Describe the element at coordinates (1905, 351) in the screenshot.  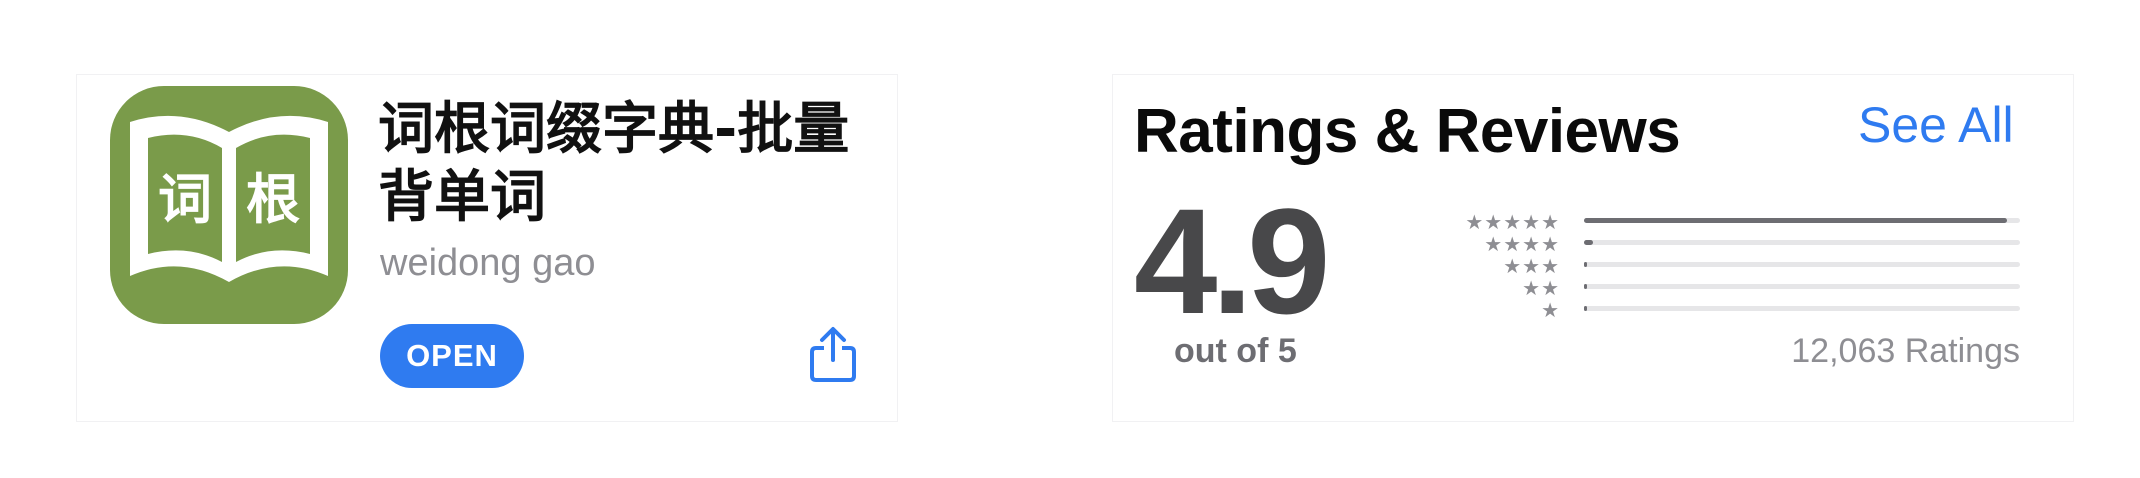
I see `ratings-count: 12,063 Ratings` at that location.